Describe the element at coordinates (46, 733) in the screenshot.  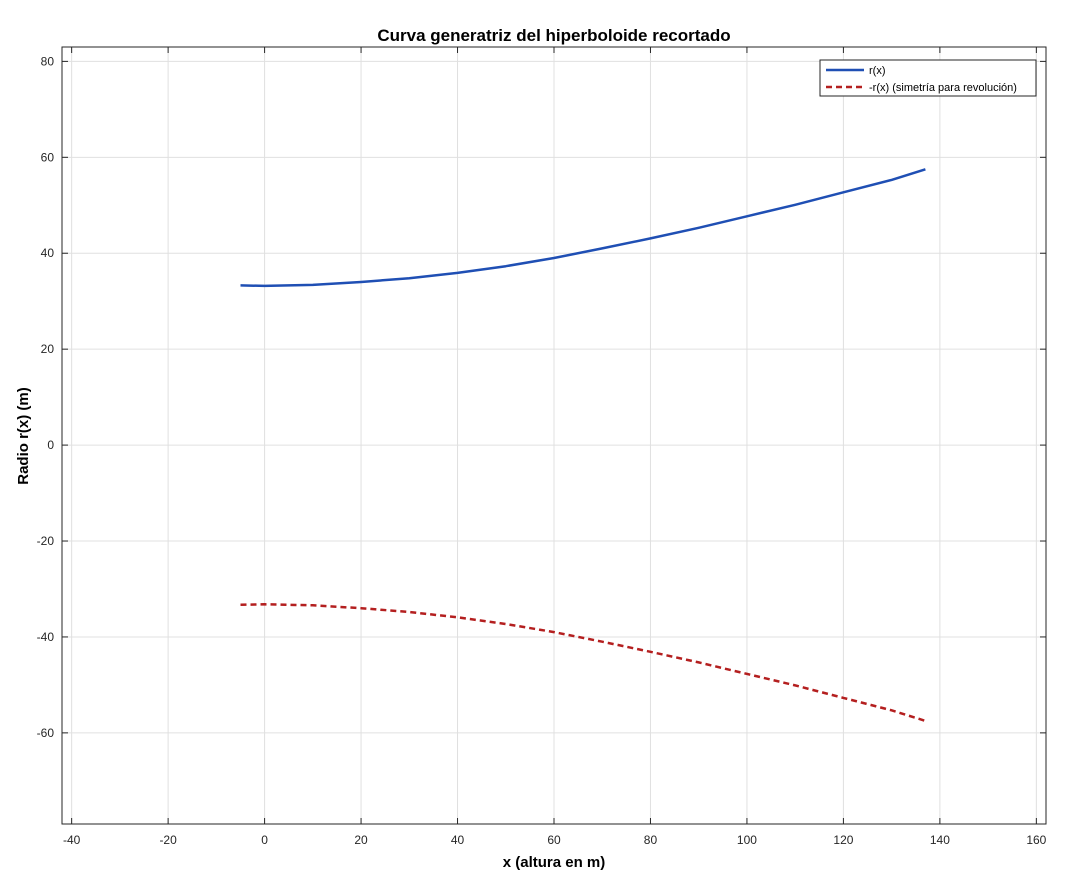
I see `y-tick-label: -60` at that location.